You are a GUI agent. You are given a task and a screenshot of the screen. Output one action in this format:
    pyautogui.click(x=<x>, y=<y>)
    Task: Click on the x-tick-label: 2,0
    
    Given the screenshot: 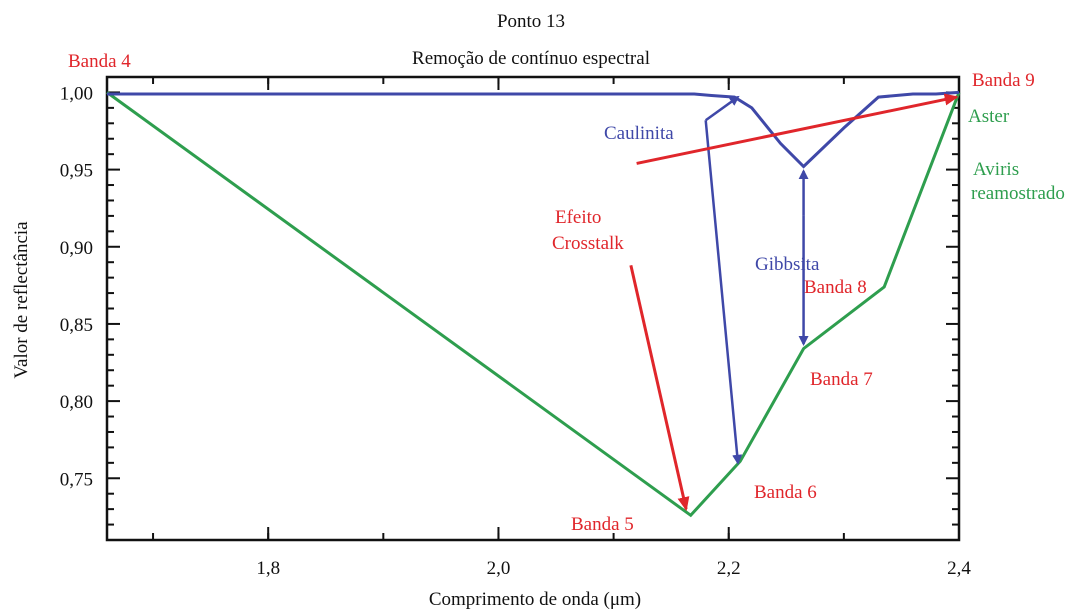 What is the action you would take?
    pyautogui.click(x=499, y=568)
    